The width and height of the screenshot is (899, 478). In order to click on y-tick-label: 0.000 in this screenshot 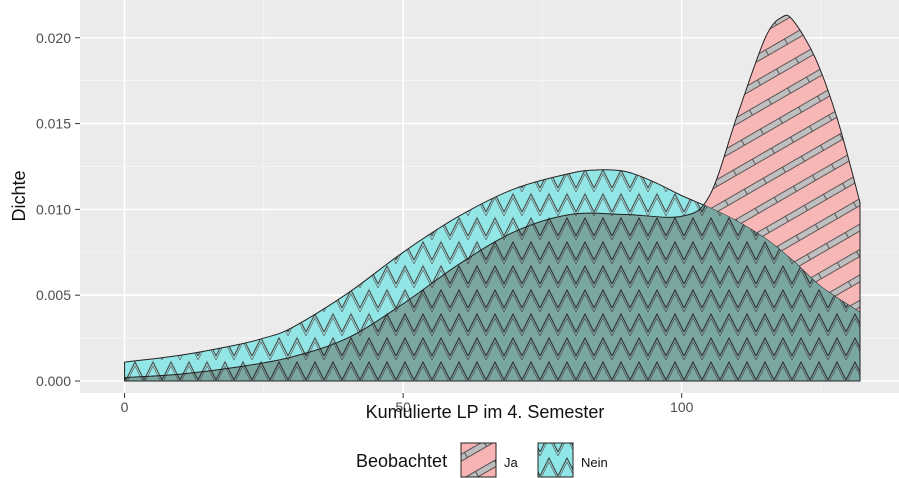, I will do `click(53, 381)`.